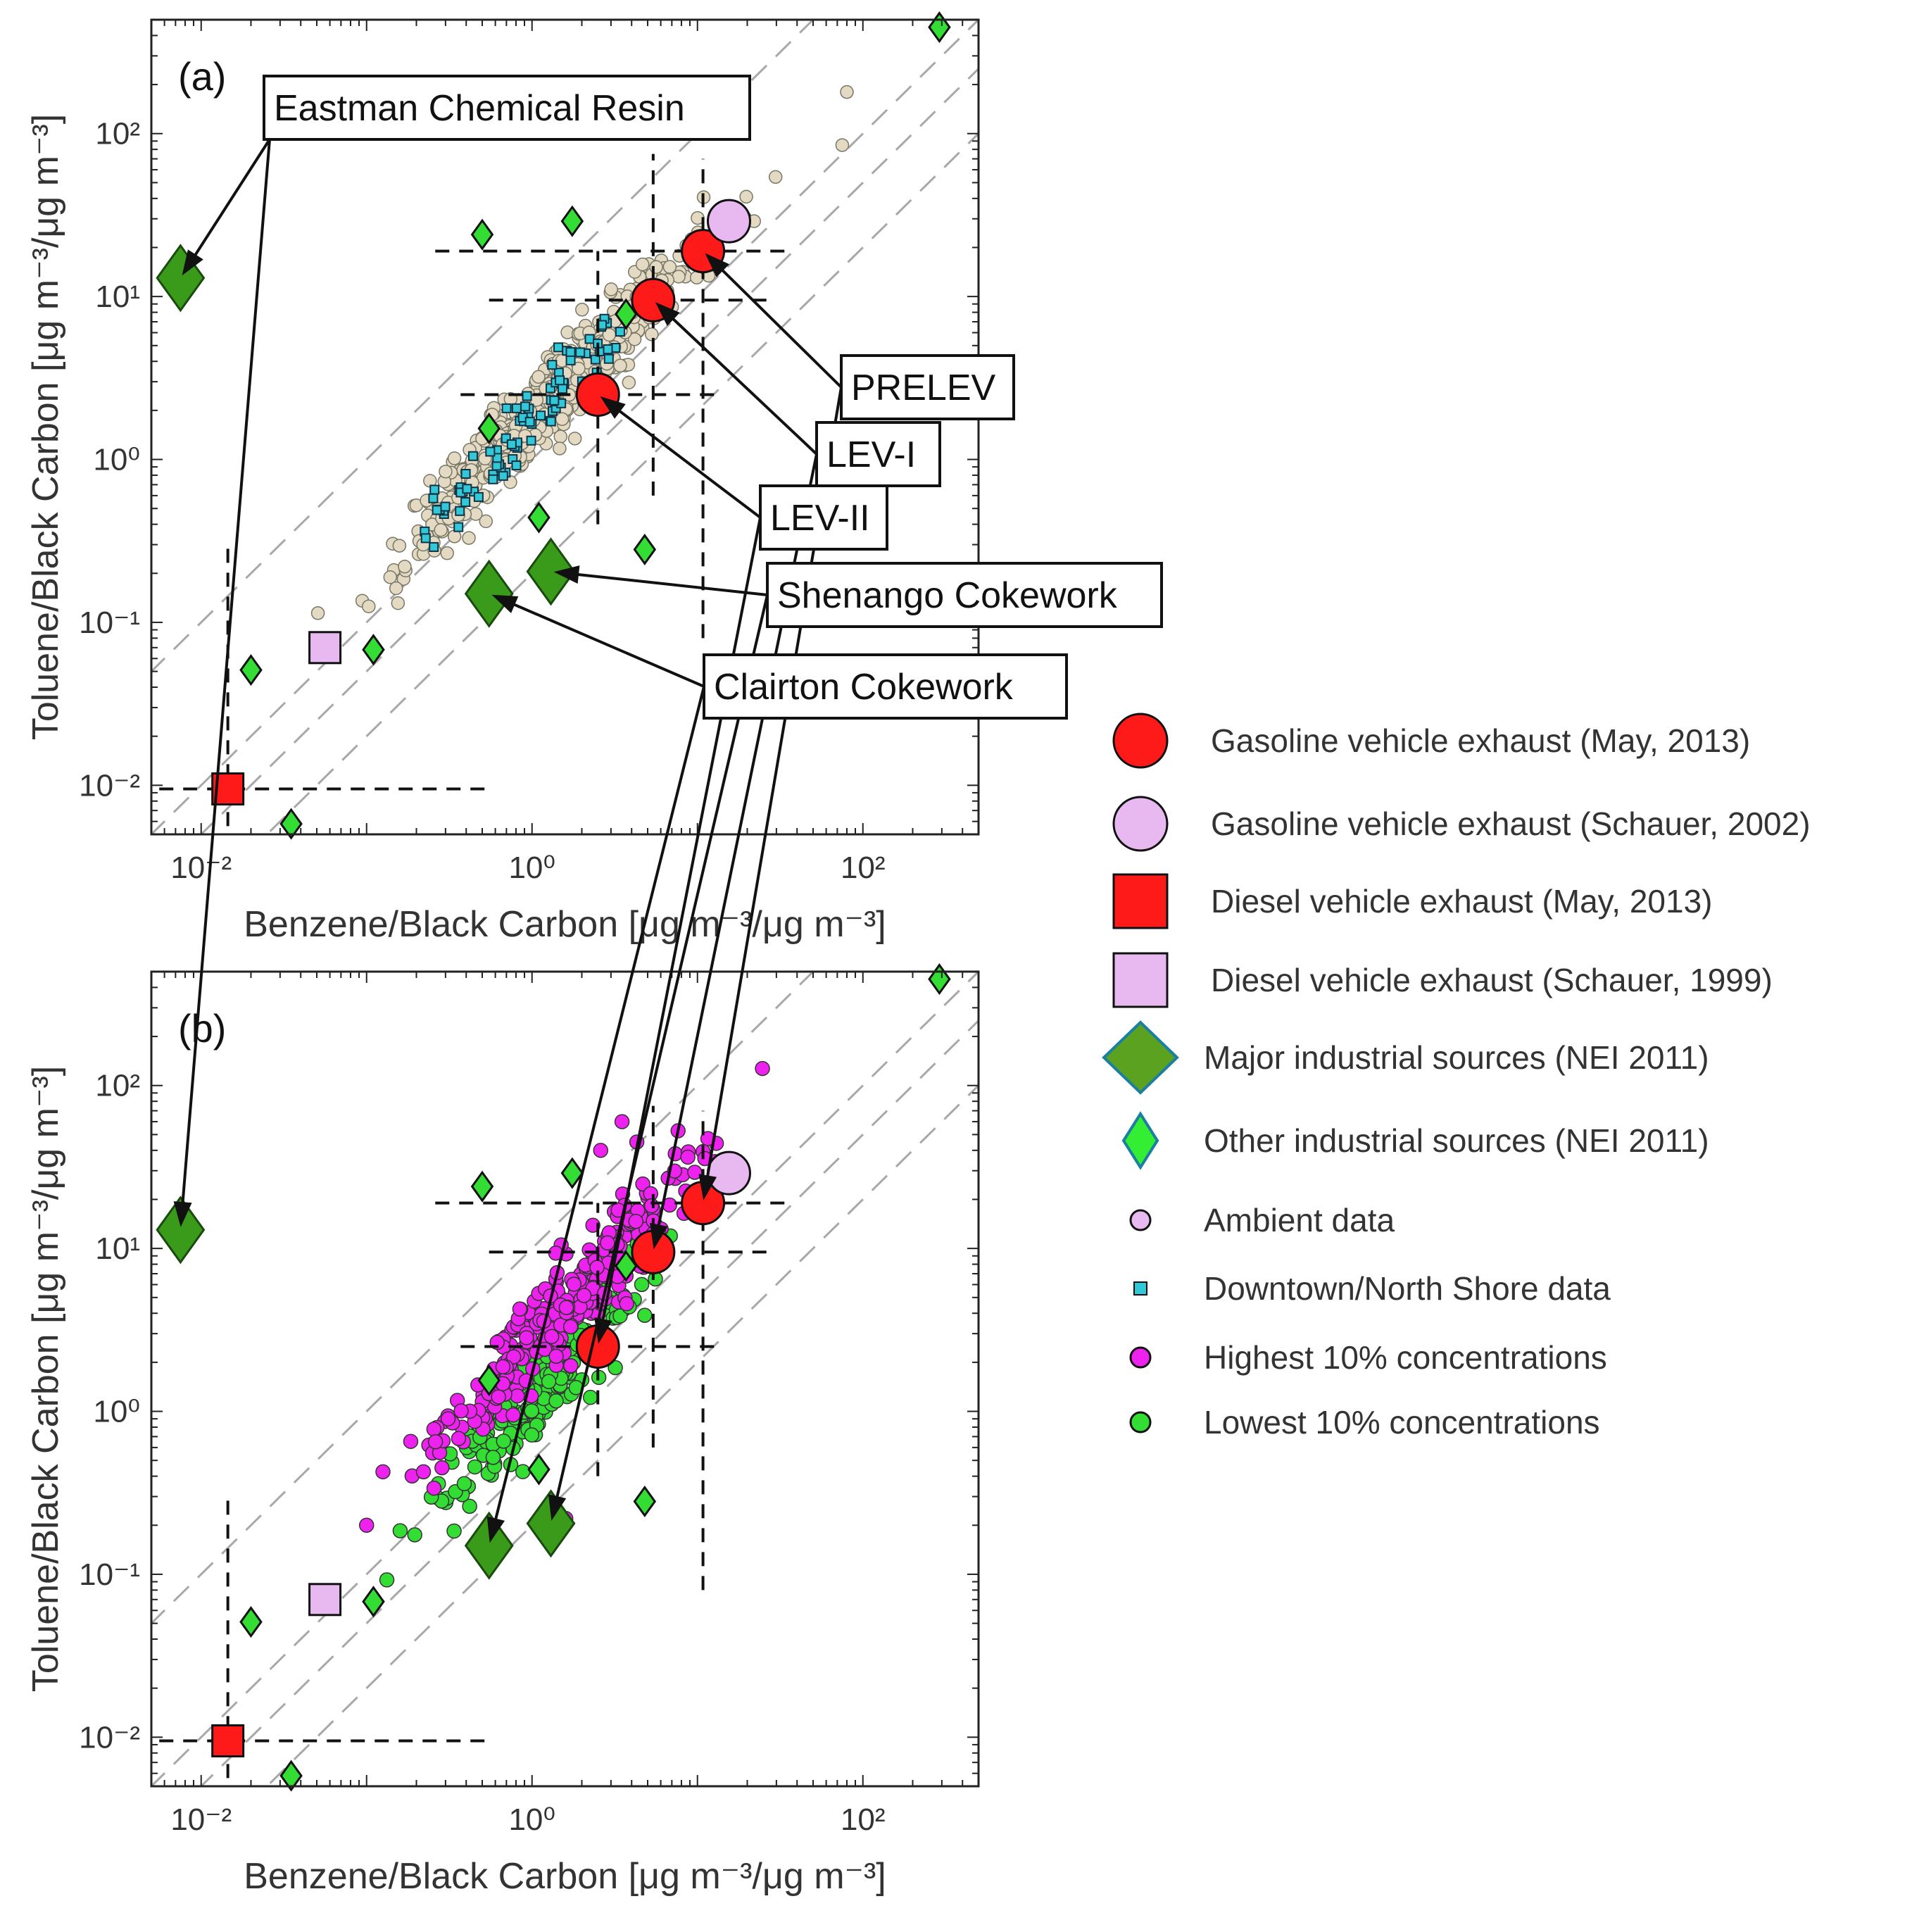 The image size is (1912, 1932). Describe the element at coordinates (551, 571) in the screenshot. I see `shenango-cokework-marker` at that location.